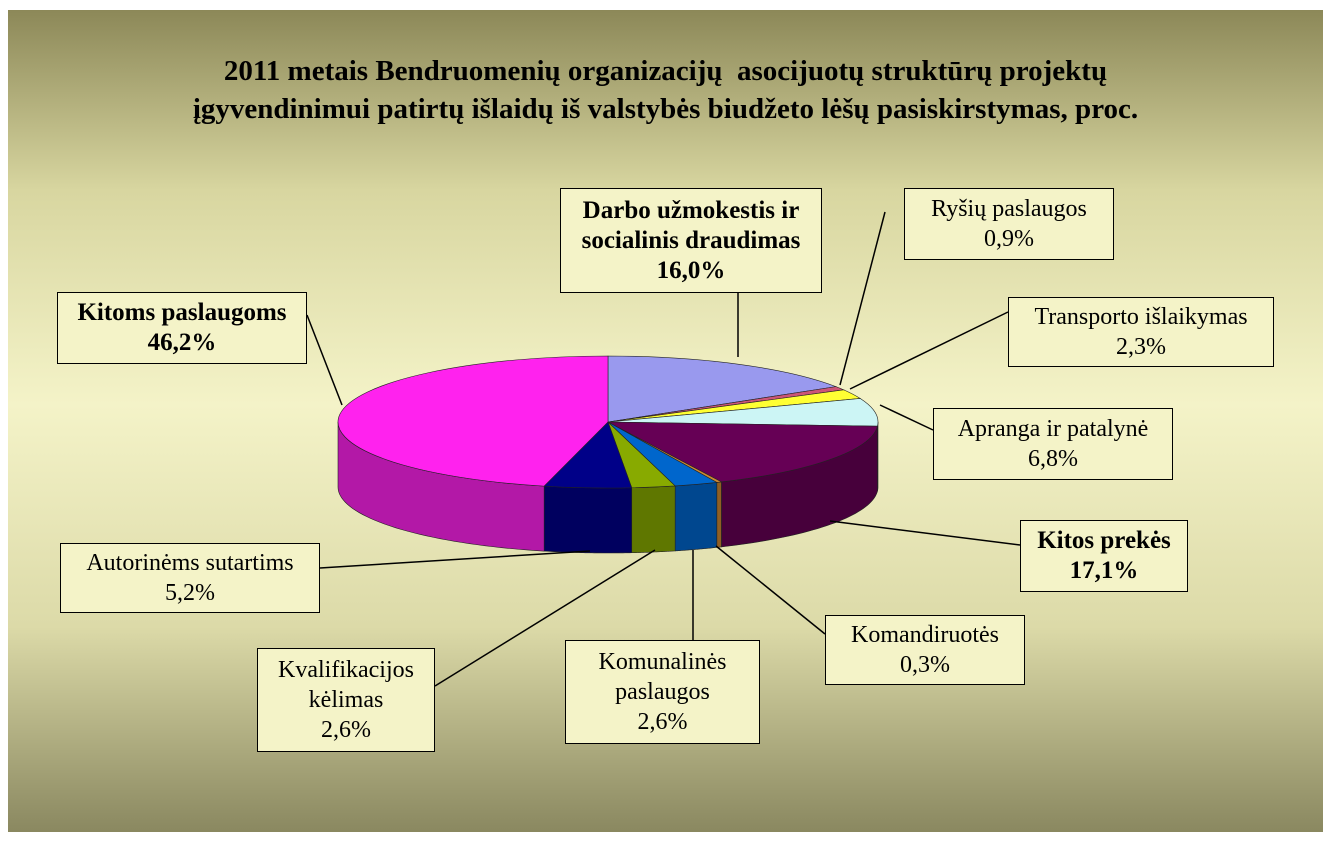 This screenshot has height=841, width=1331. What do you see at coordinates (182, 312) in the screenshot?
I see `category-label: Kitoms paslaugoms` at bounding box center [182, 312].